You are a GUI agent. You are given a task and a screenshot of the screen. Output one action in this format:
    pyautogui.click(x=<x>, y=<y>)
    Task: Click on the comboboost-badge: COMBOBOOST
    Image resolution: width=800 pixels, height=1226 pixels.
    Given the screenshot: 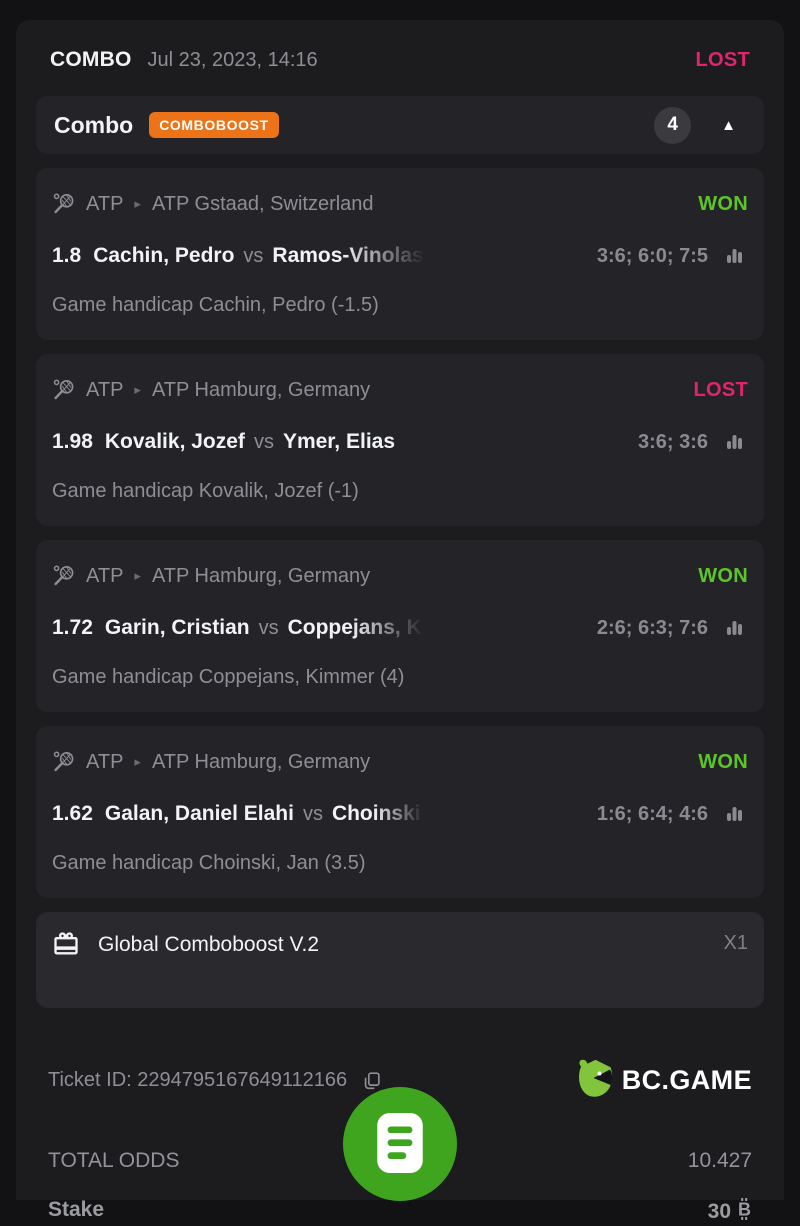 What is the action you would take?
    pyautogui.click(x=214, y=125)
    